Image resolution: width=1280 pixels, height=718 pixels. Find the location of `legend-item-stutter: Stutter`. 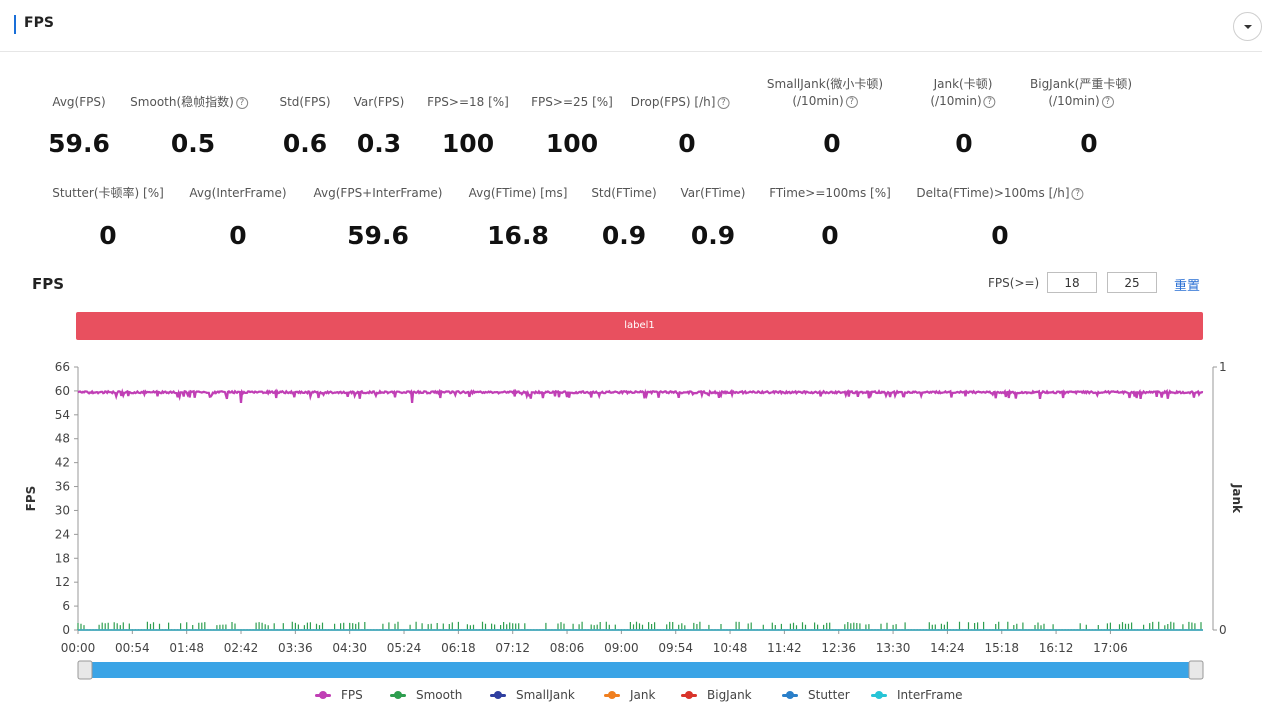

legend-item-stutter: Stutter is located at coordinates (816, 695).